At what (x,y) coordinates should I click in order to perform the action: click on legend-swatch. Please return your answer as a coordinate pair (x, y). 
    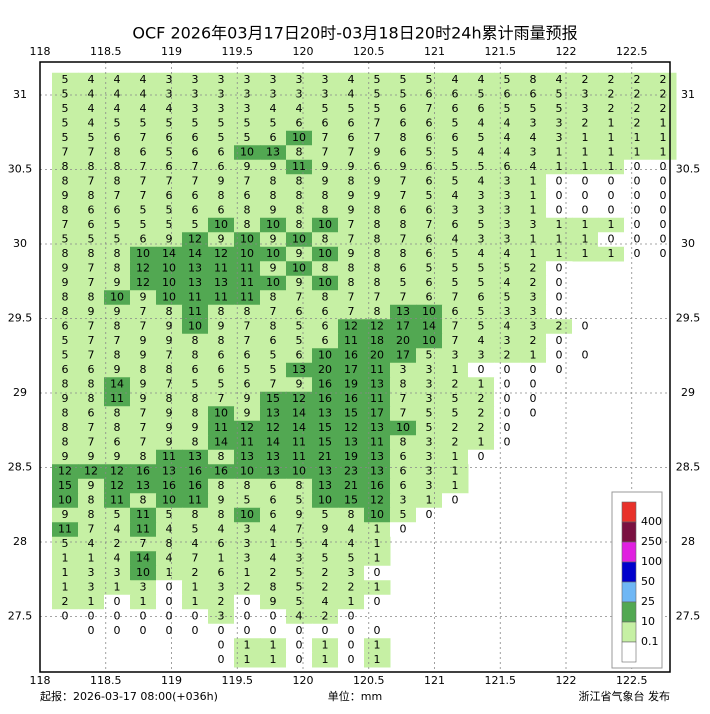
    Looking at the image, I should click on (629, 532).